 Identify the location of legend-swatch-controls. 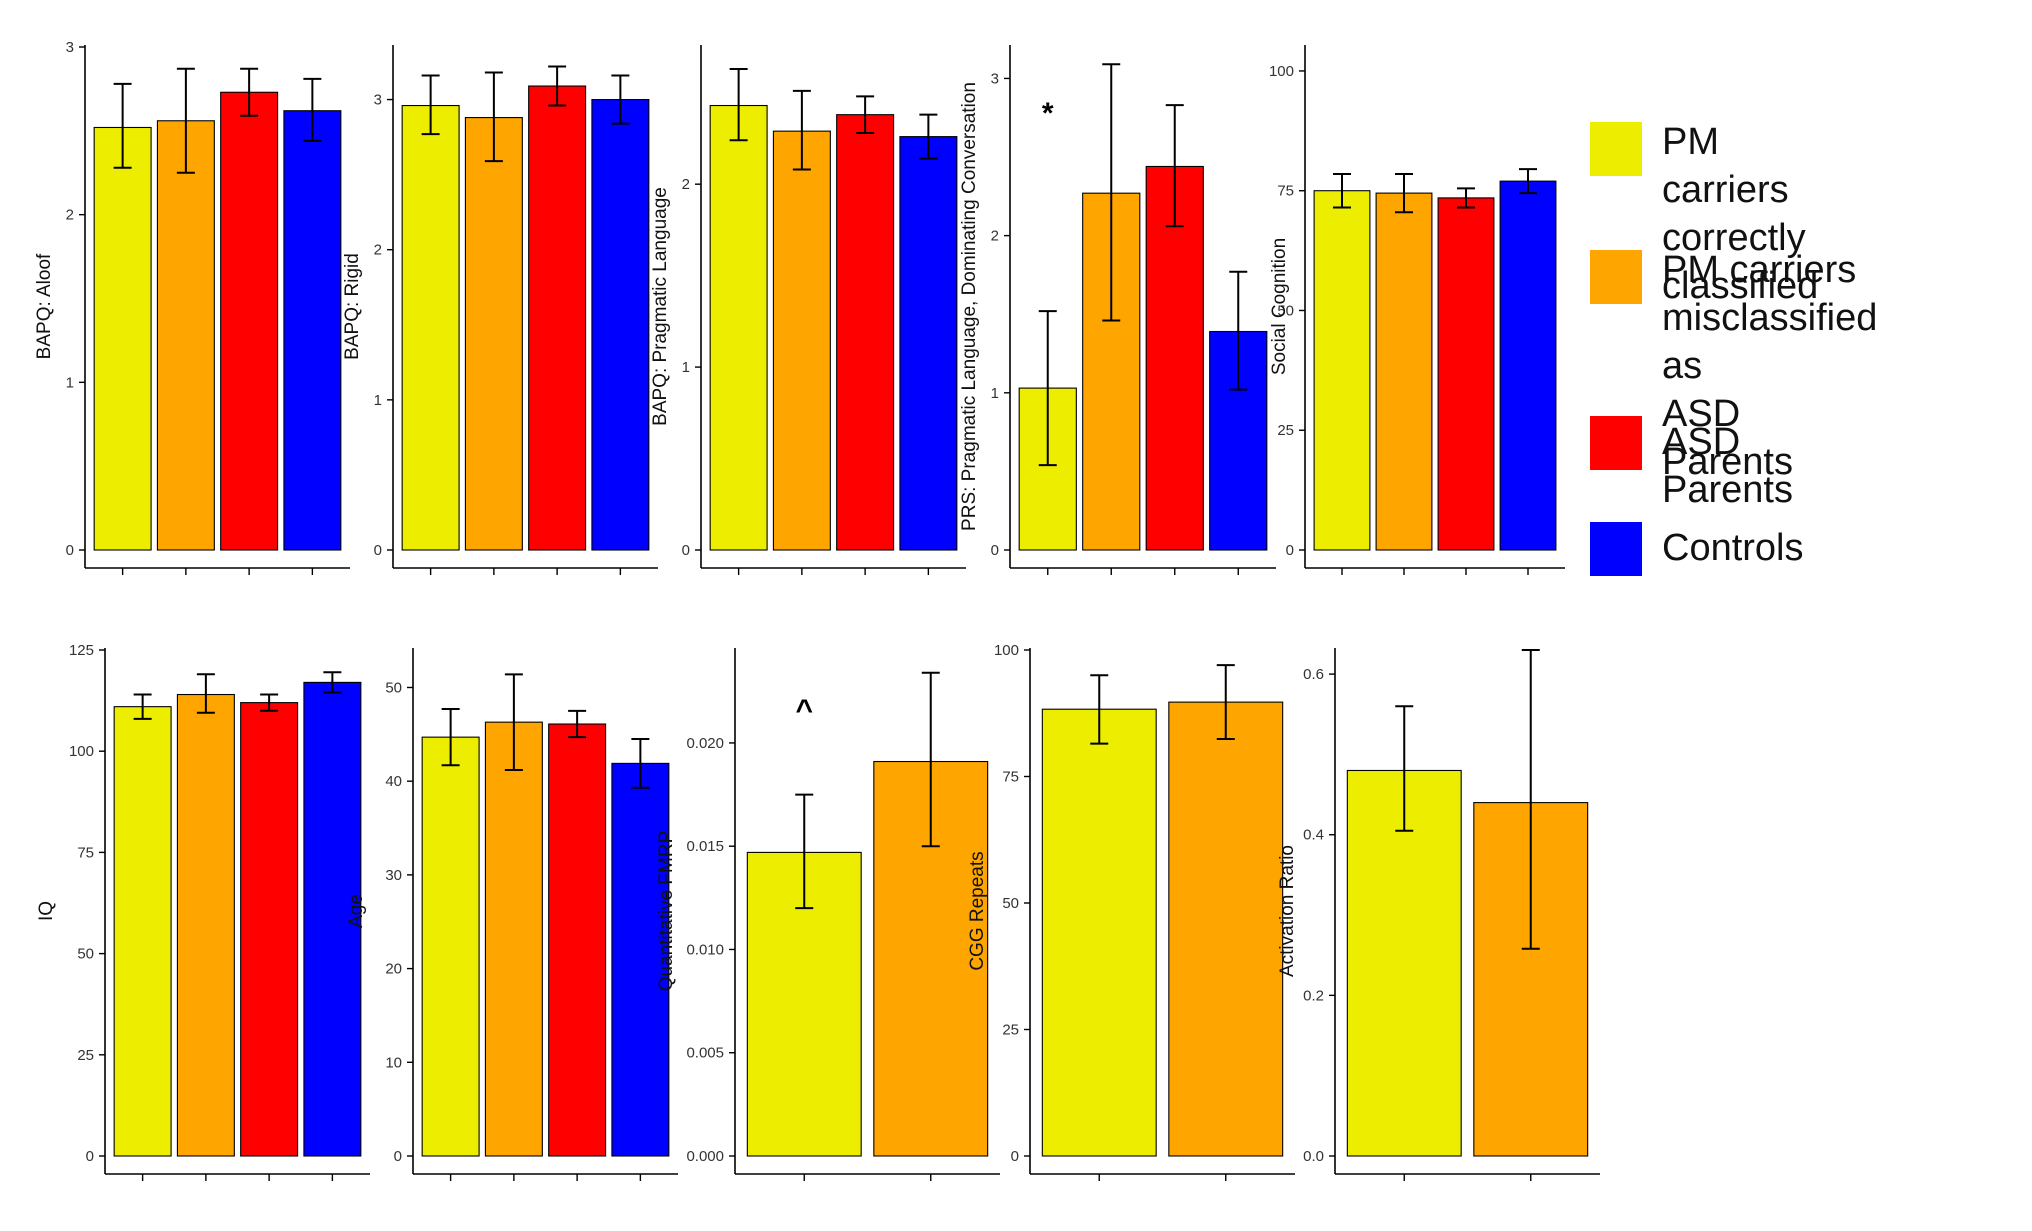
(1616, 549).